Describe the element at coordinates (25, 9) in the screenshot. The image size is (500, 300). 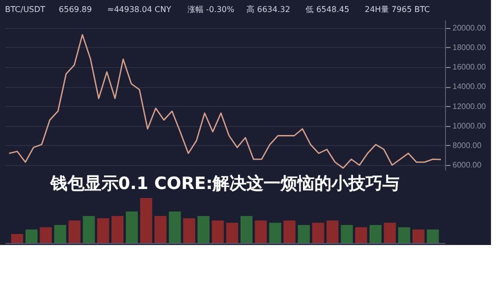
I see `text: BTC/USDT` at that location.